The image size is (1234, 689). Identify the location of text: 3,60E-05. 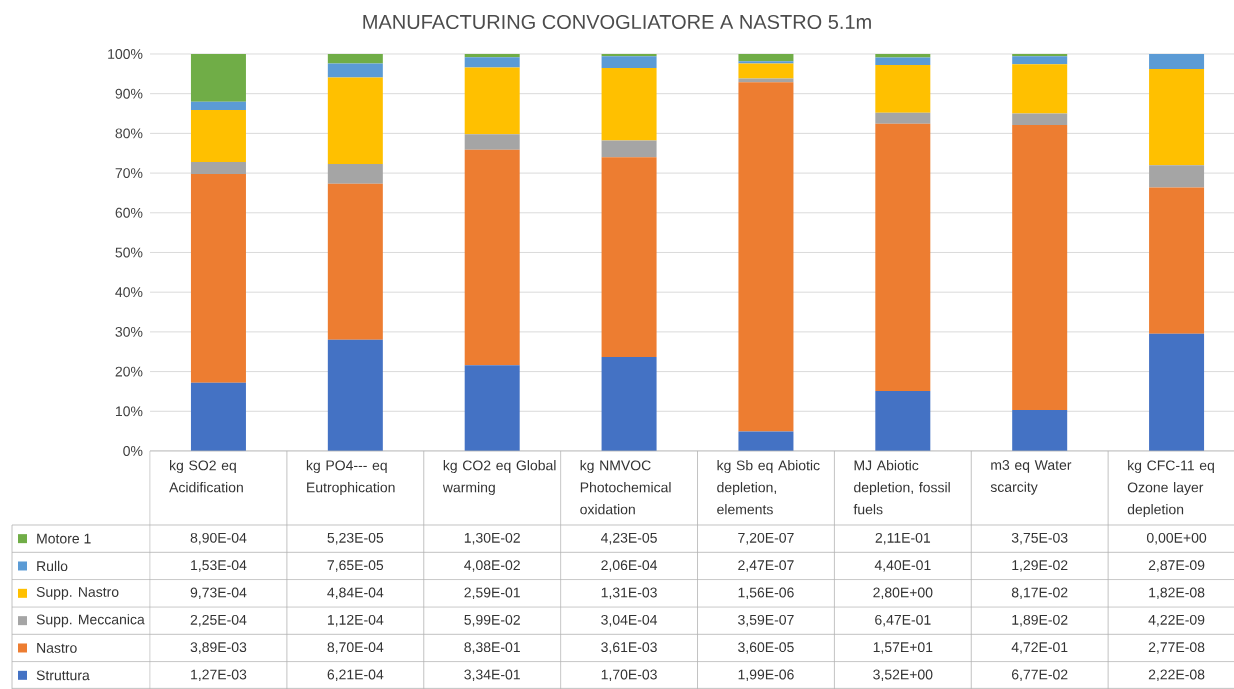
(766, 648).